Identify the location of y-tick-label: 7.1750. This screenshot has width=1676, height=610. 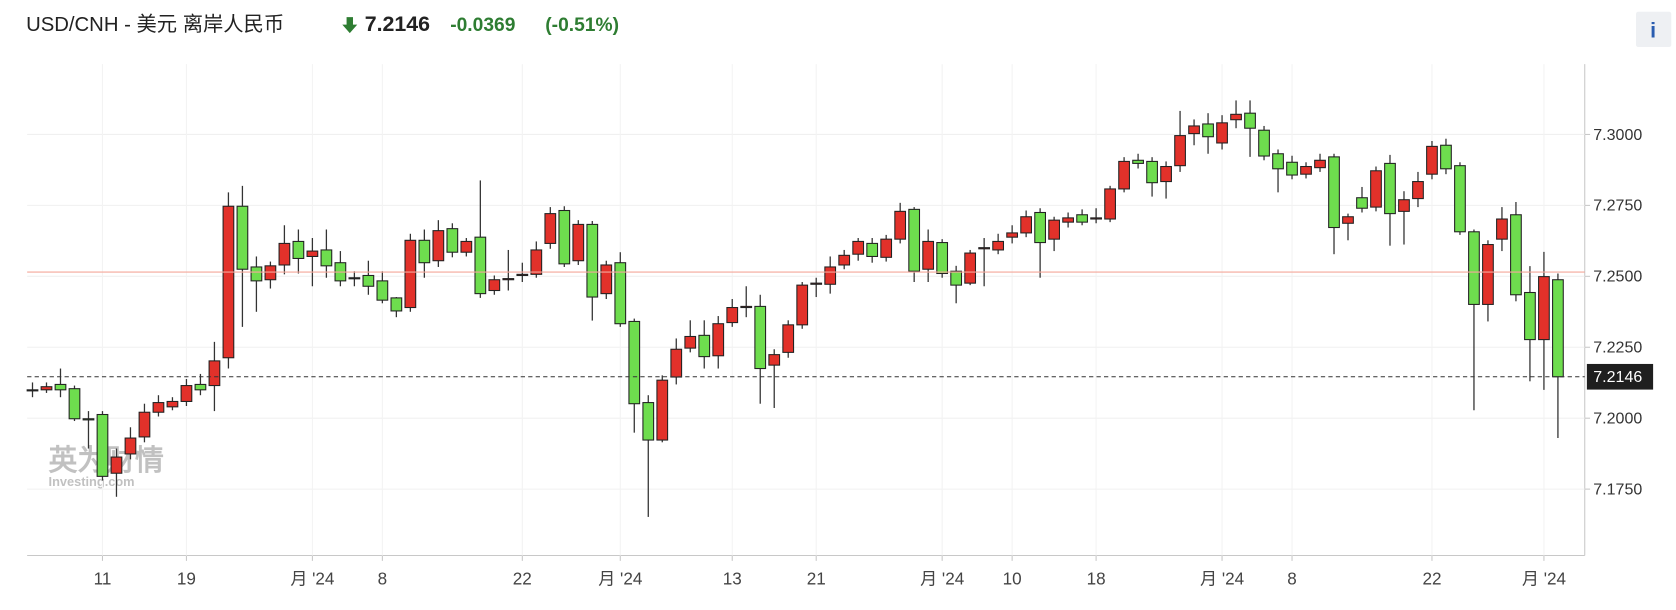
(1617, 489).